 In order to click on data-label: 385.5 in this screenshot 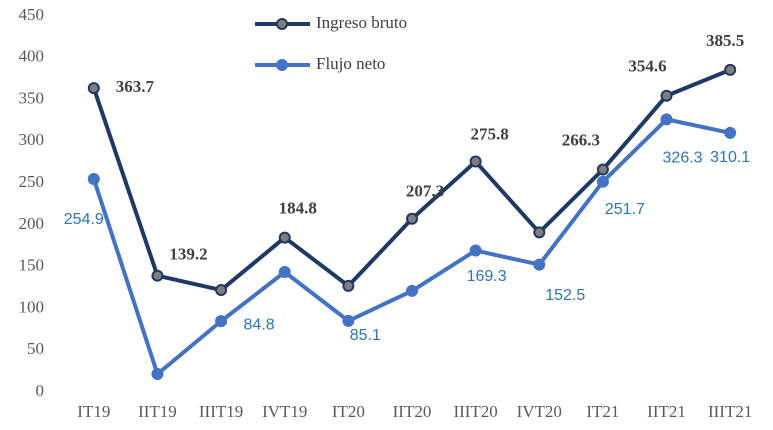, I will do `click(725, 40)`.